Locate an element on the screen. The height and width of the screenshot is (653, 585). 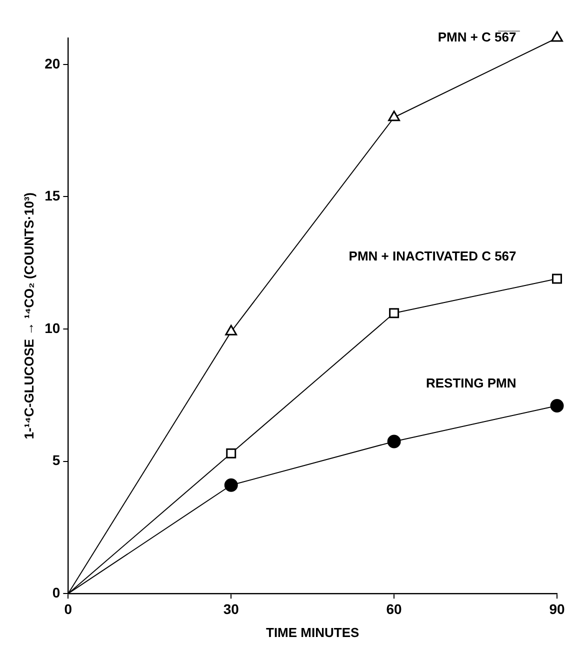
y-tick-label: 15 is located at coordinates (52, 196).